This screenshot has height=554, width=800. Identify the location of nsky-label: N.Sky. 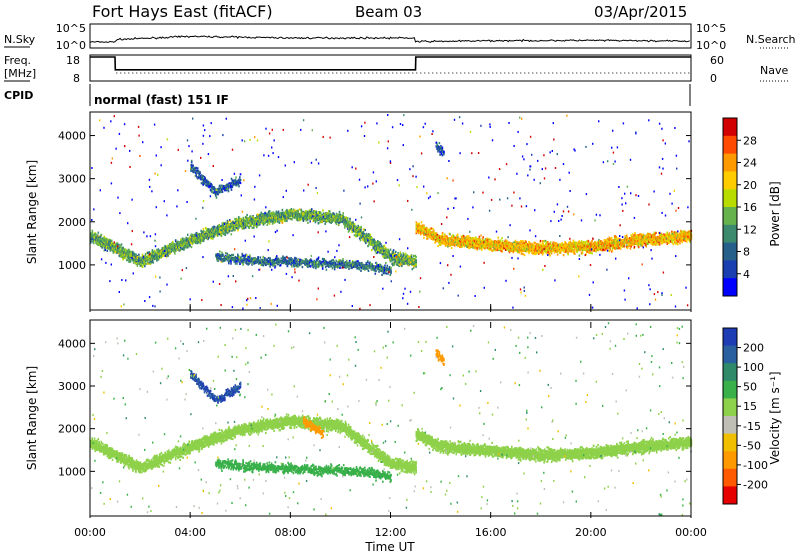
(20, 39).